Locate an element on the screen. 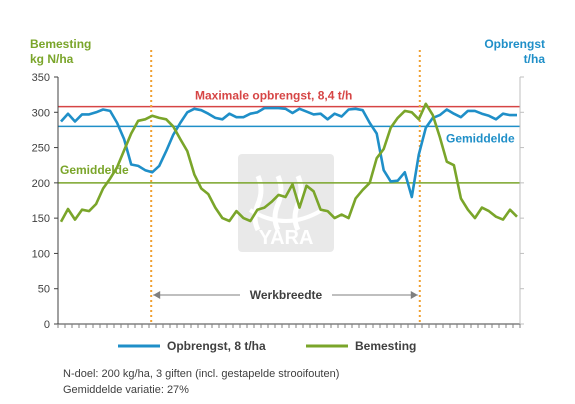  left-tick-label: 250 is located at coordinates (41, 149).